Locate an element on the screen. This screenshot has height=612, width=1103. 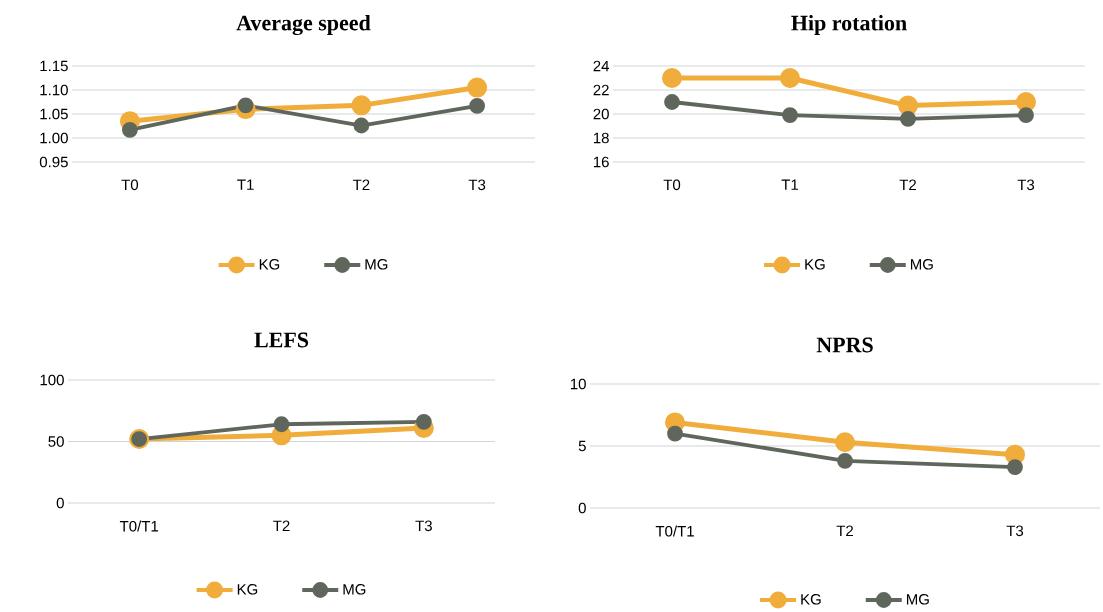
chart-title: Average speed is located at coordinates (303, 25).